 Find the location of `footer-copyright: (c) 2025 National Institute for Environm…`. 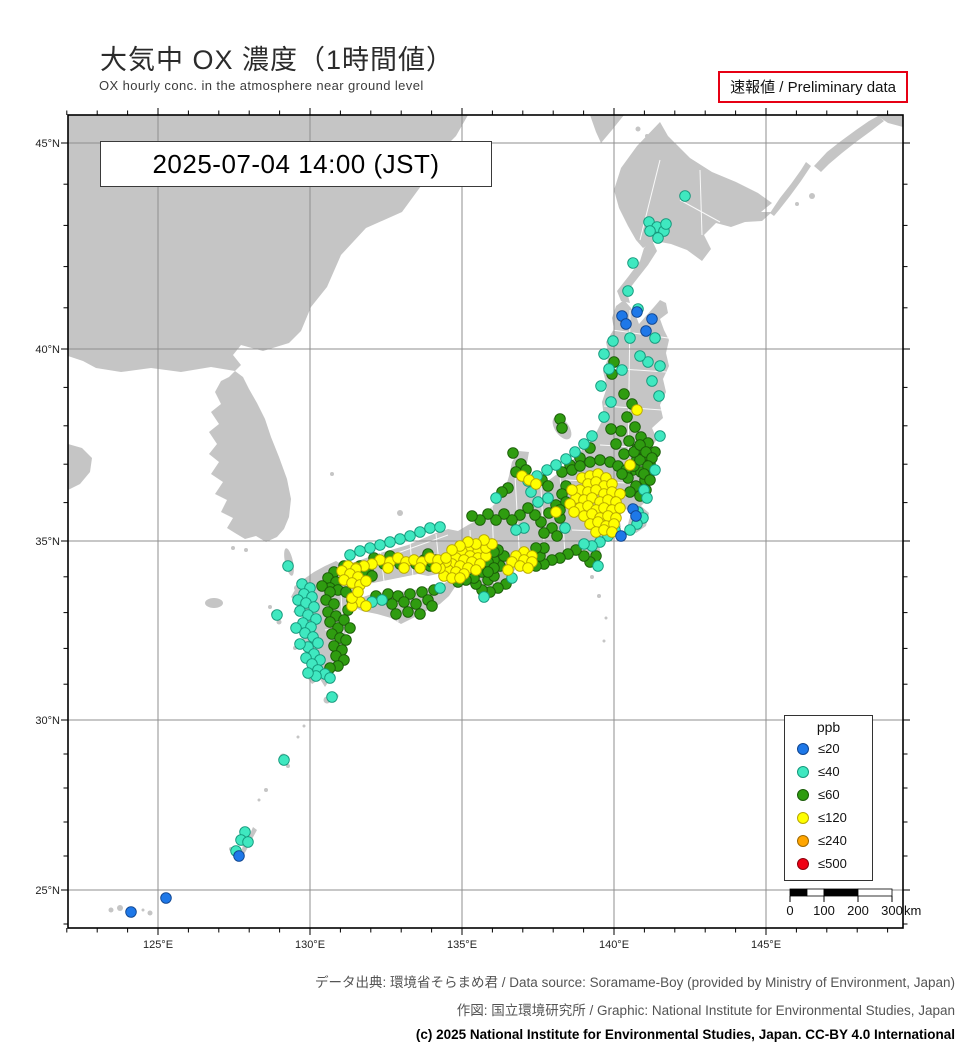

footer-copyright: (c) 2025 National Institute for Environm… is located at coordinates (685, 1034).